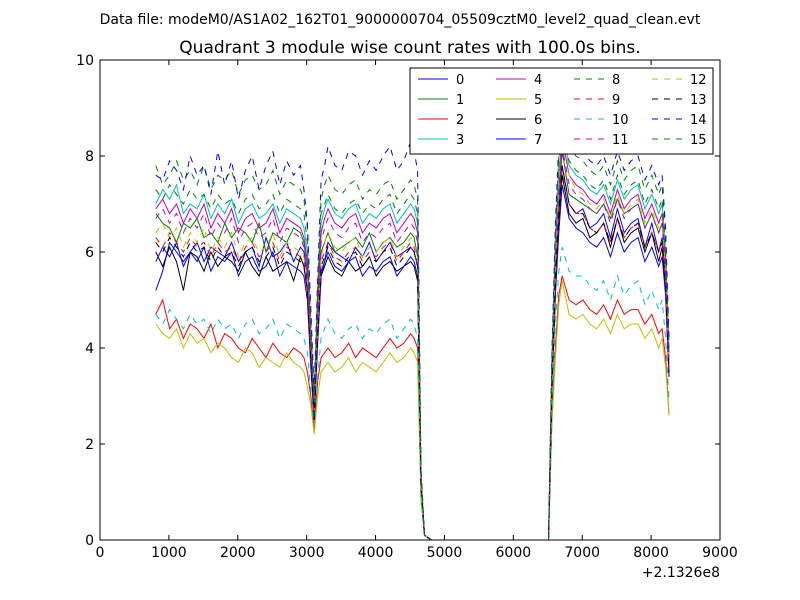 The image size is (800, 600). I want to click on legend-label-7: 7, so click(538, 140).